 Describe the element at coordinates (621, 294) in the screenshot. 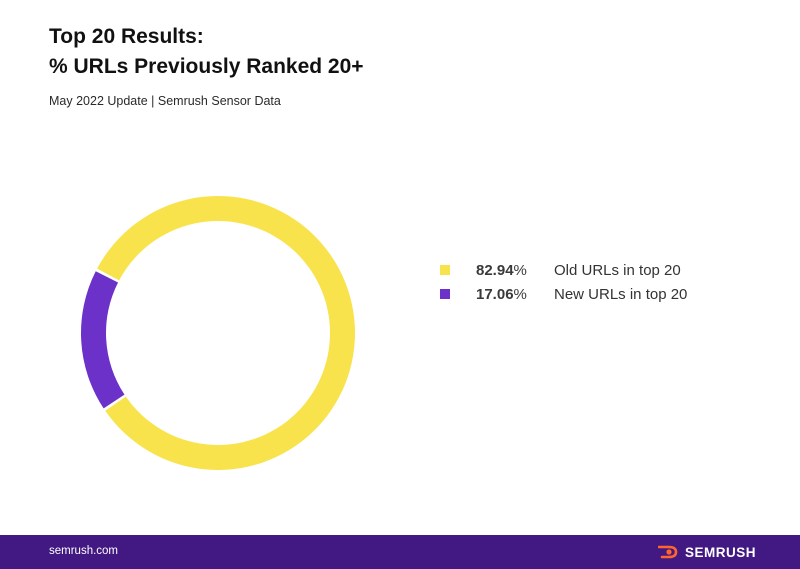

I see `legend-label-new-urls: New URLs in top 20` at that location.